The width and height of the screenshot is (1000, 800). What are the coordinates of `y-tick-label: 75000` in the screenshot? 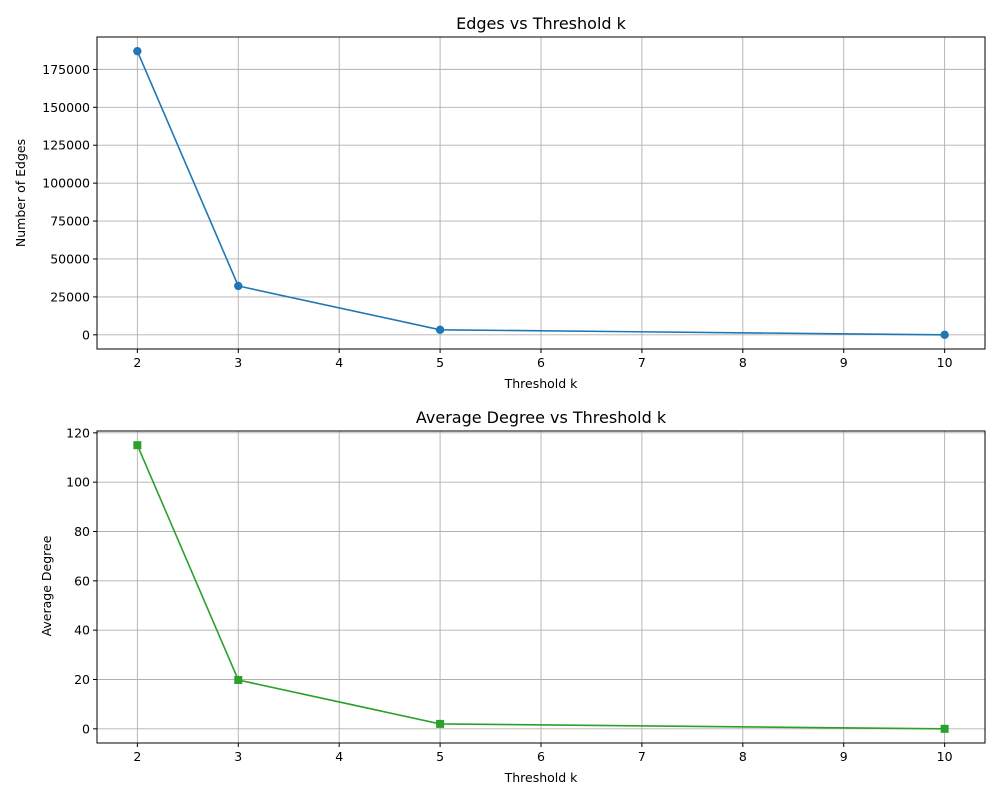 It's located at (70, 221).